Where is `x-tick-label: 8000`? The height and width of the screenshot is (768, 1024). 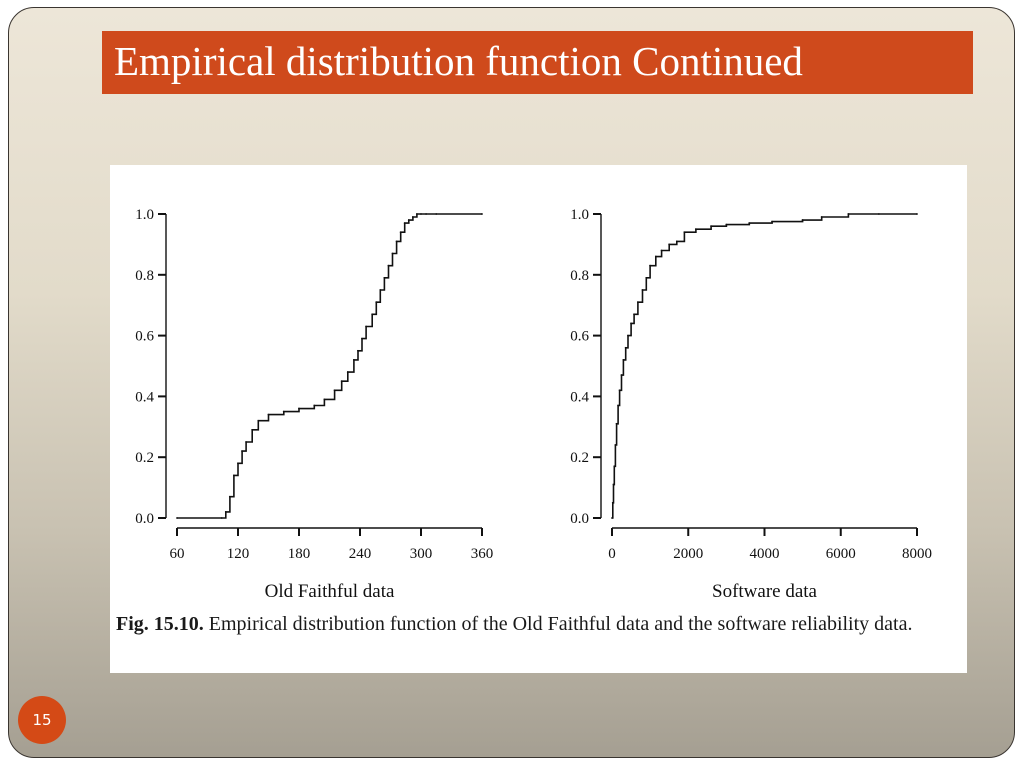 x-tick-label: 8000 is located at coordinates (917, 554).